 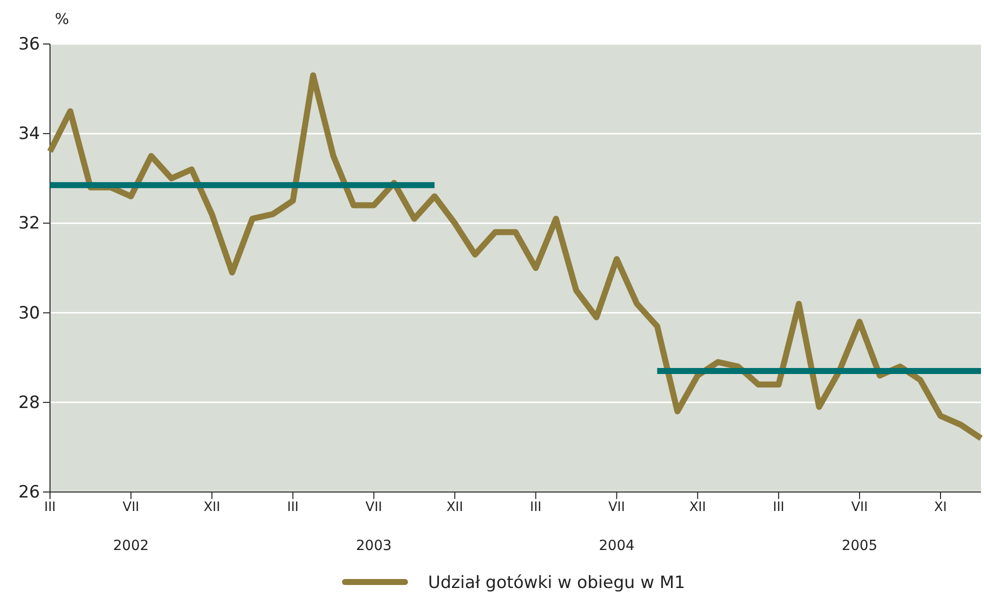 What do you see at coordinates (557, 583) in the screenshot?
I see `legend-label: Udział gotówki w obiegu w M1` at bounding box center [557, 583].